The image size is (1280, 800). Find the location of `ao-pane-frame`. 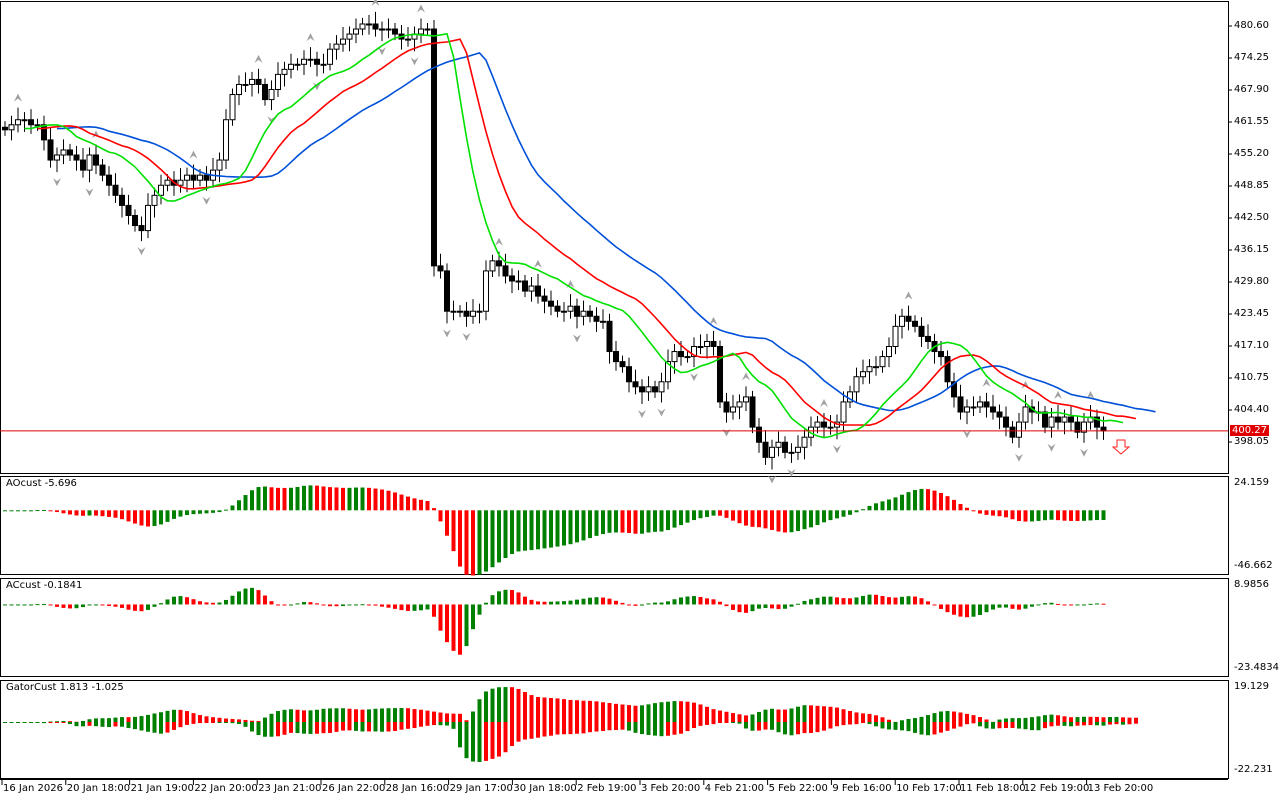

ao-pane-frame is located at coordinates (614, 525).